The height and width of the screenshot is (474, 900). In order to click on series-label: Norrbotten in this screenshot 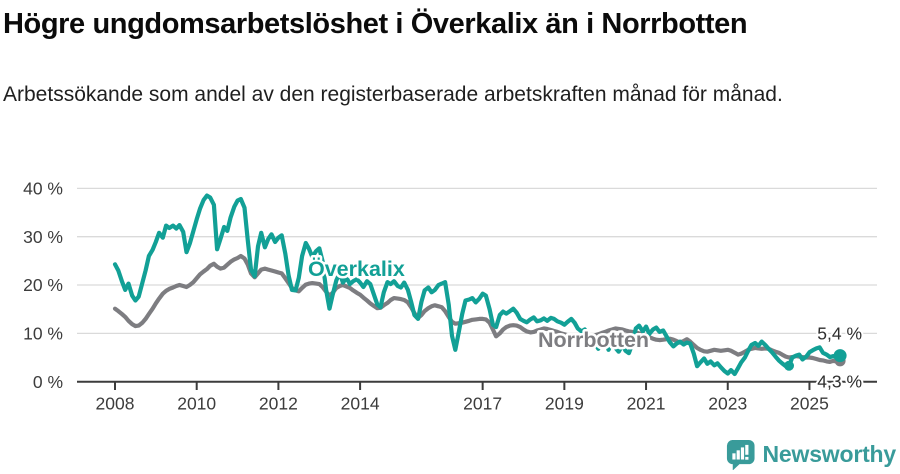, I will do `click(593, 340)`.